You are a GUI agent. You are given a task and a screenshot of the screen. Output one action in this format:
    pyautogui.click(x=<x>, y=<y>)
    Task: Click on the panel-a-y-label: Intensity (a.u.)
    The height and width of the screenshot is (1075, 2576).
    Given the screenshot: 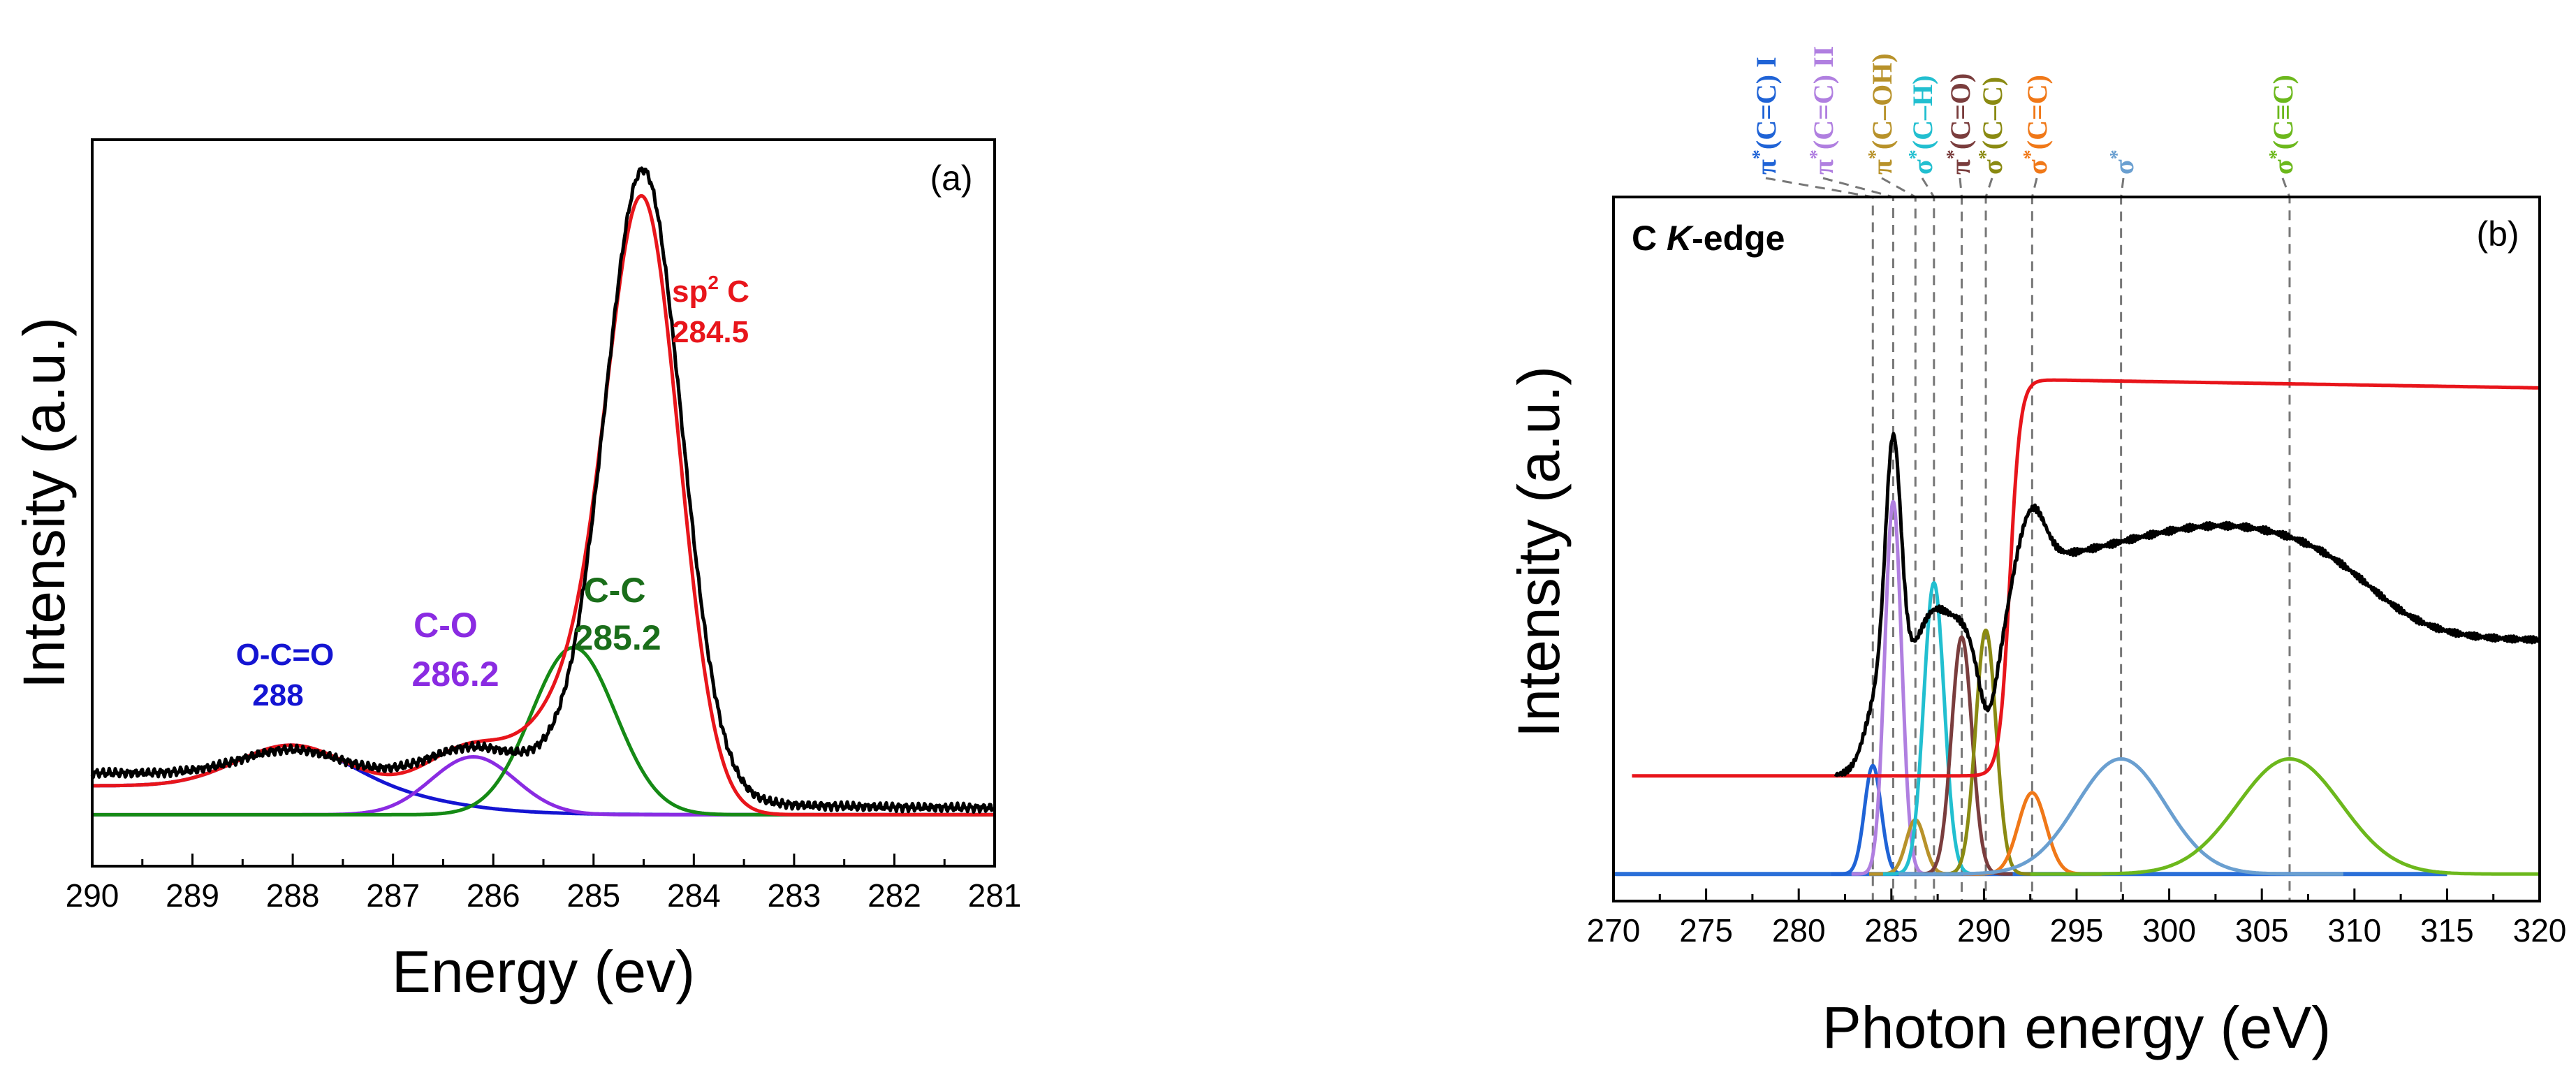 What is the action you would take?
    pyautogui.click(x=44, y=503)
    